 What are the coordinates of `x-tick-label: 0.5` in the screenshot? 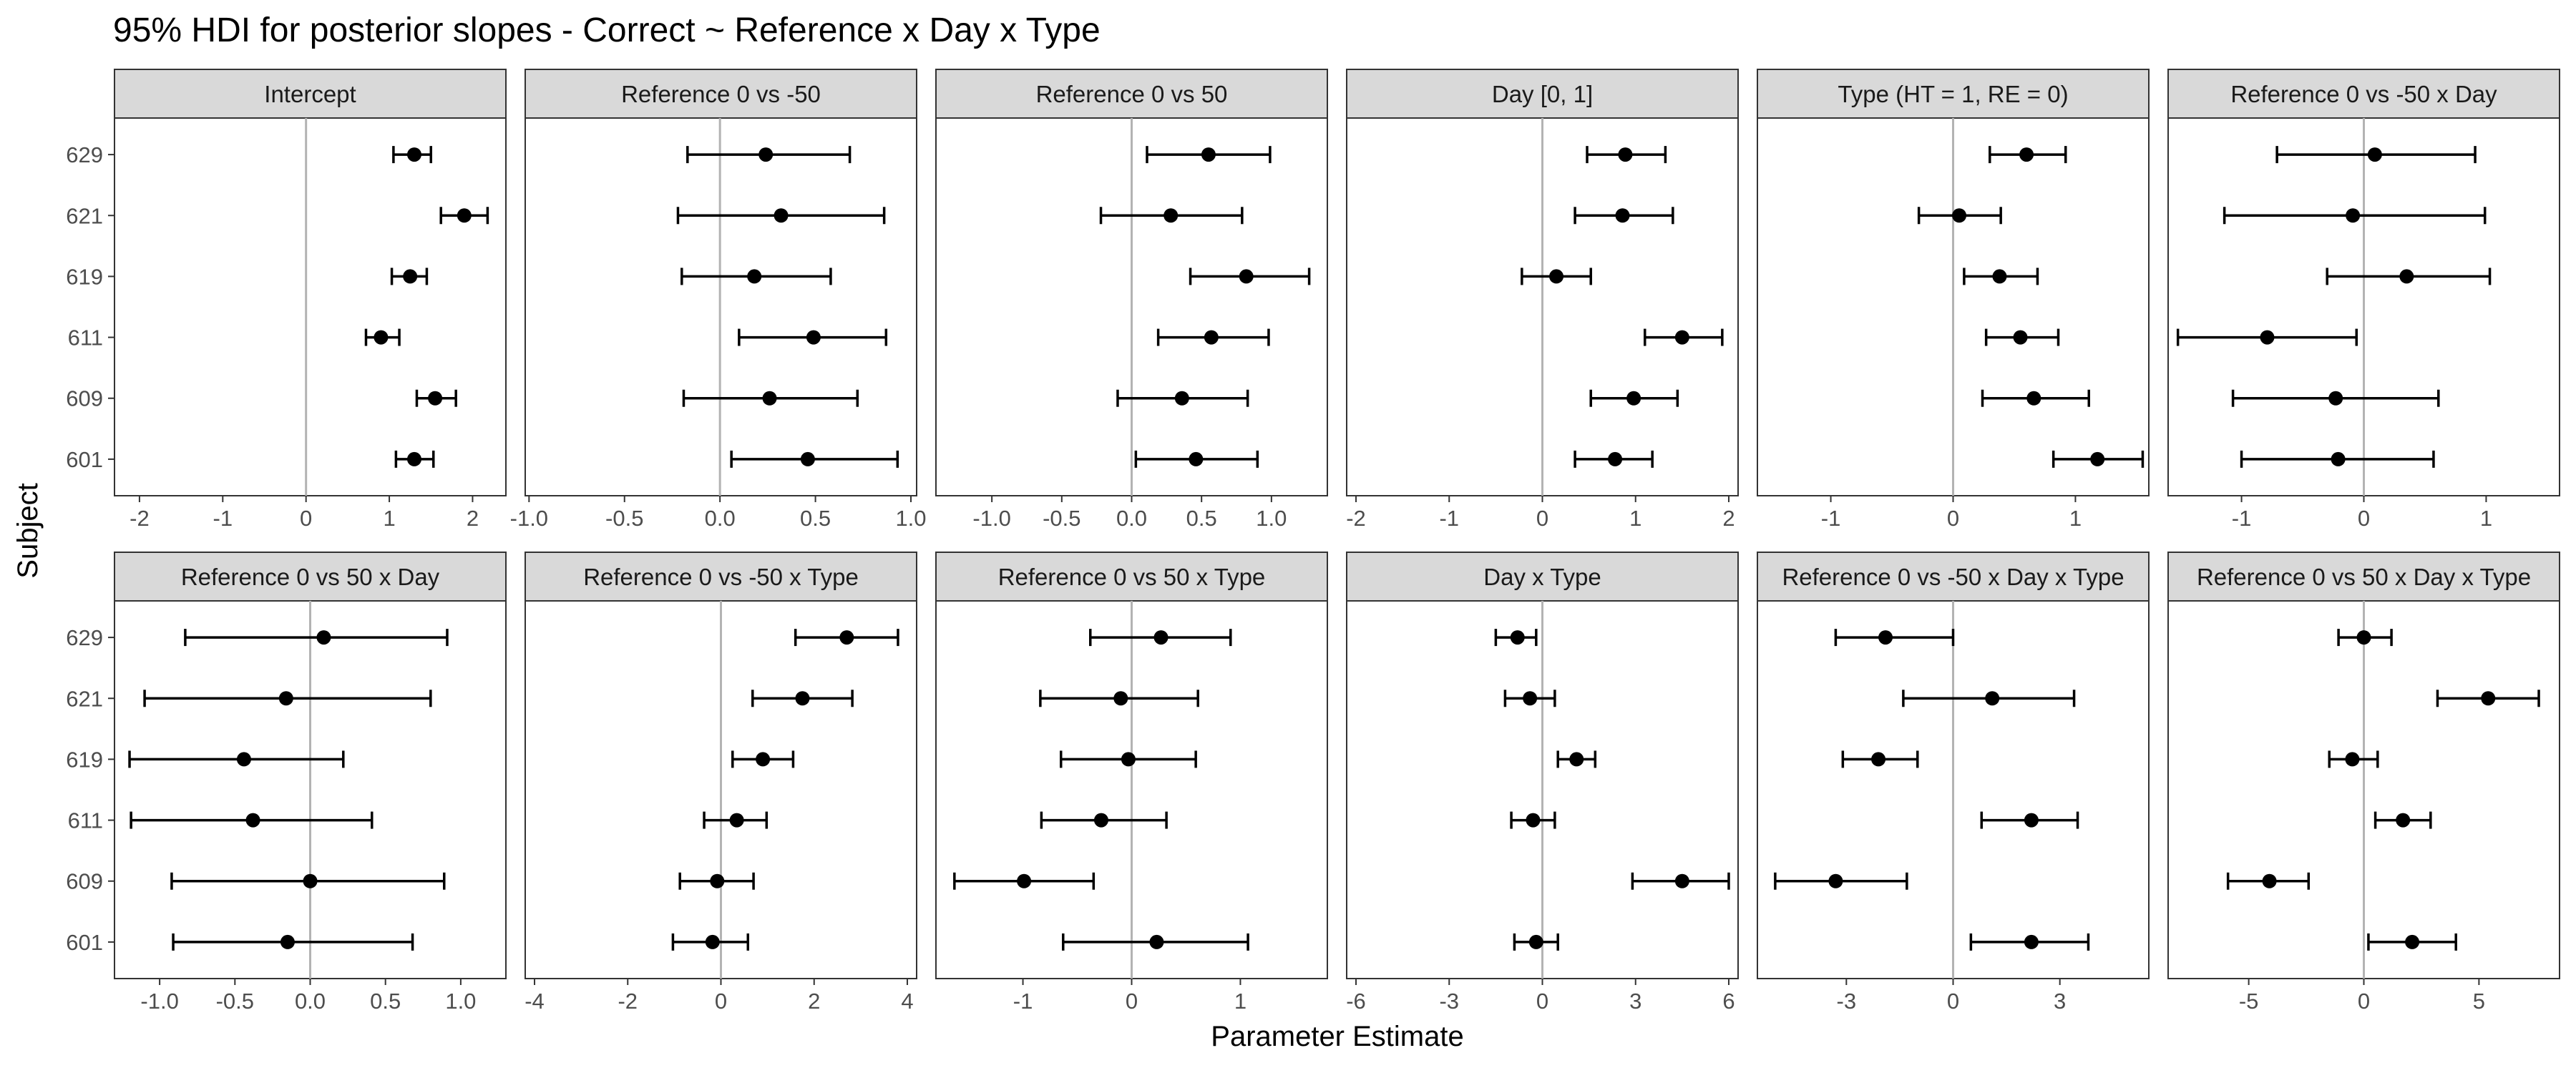 It's located at (815, 518).